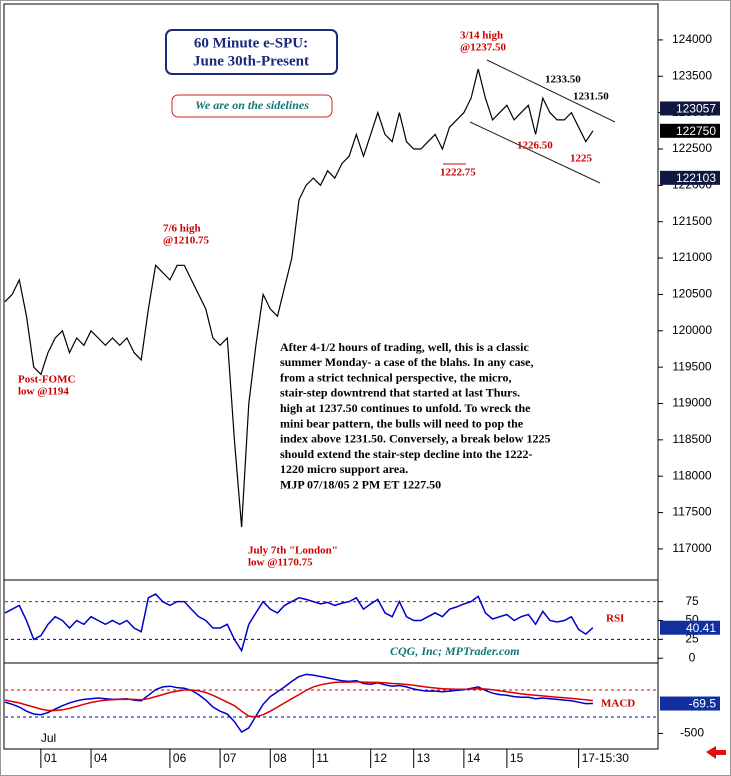 This screenshot has width=731, height=776. Describe the element at coordinates (563, 80) in the screenshot. I see `annotation: 1233.50` at that location.